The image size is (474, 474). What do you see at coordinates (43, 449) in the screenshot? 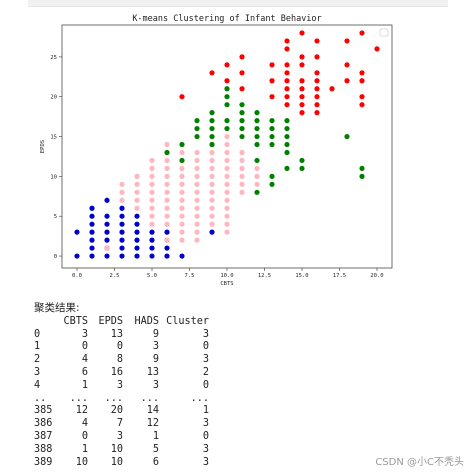
I see `row-index-cell: 388` at bounding box center [43, 449].